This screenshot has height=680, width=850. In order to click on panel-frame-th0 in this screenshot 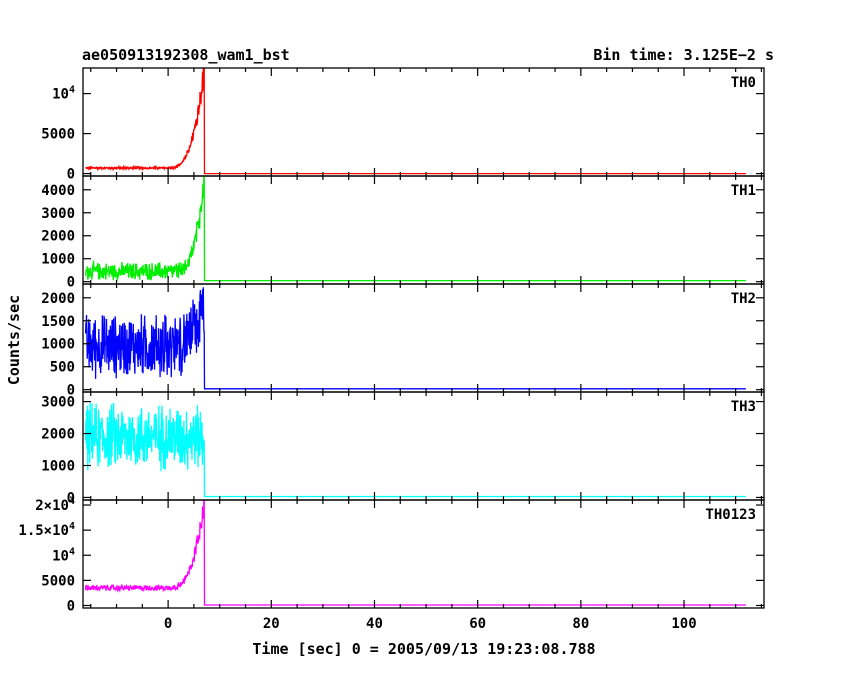, I will do `click(423, 122)`.